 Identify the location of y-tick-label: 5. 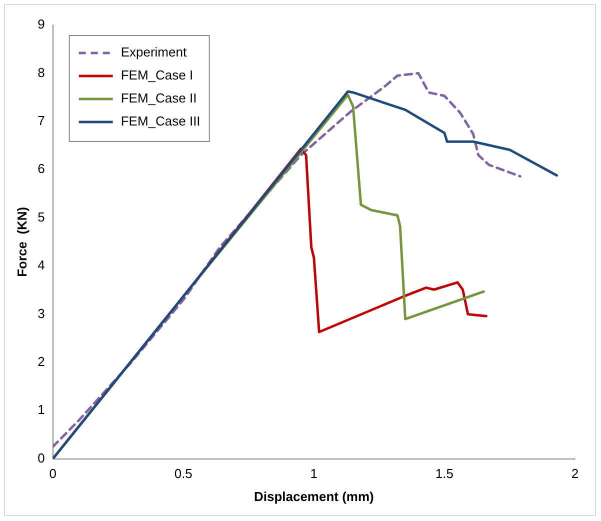
(41, 216).